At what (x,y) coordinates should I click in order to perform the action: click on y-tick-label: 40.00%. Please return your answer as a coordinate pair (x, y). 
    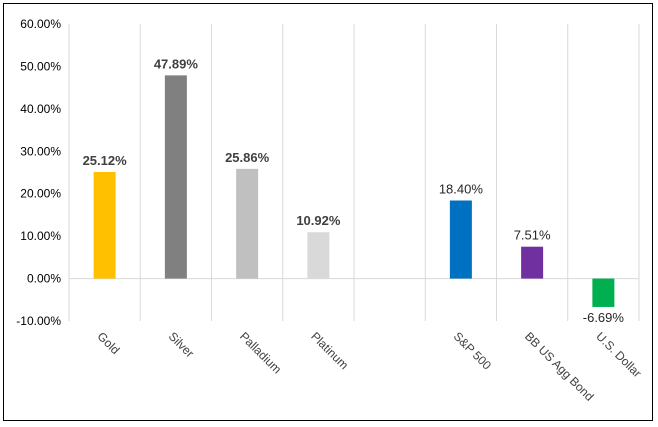
    Looking at the image, I should click on (40, 109).